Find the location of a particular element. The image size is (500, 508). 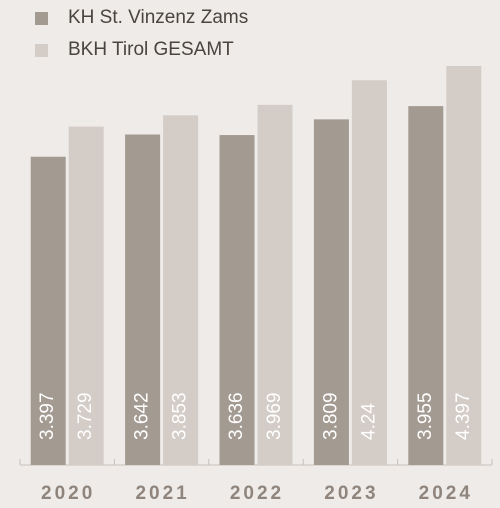

x-tick-label: 2022 is located at coordinates (257, 493).